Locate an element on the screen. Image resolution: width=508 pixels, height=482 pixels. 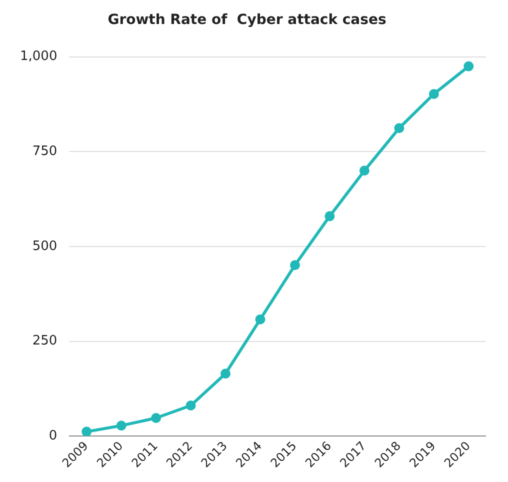
y-tick-label: 1,000 is located at coordinates (39, 56).